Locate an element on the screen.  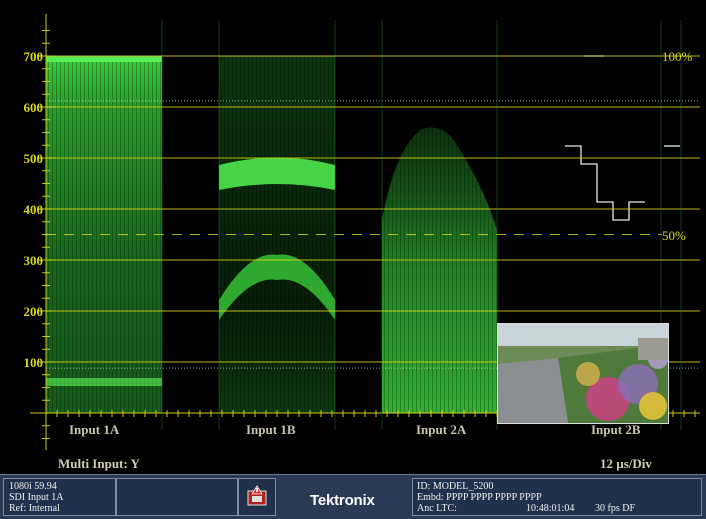
tektronix-logo: Tektronix is located at coordinates (342, 500).